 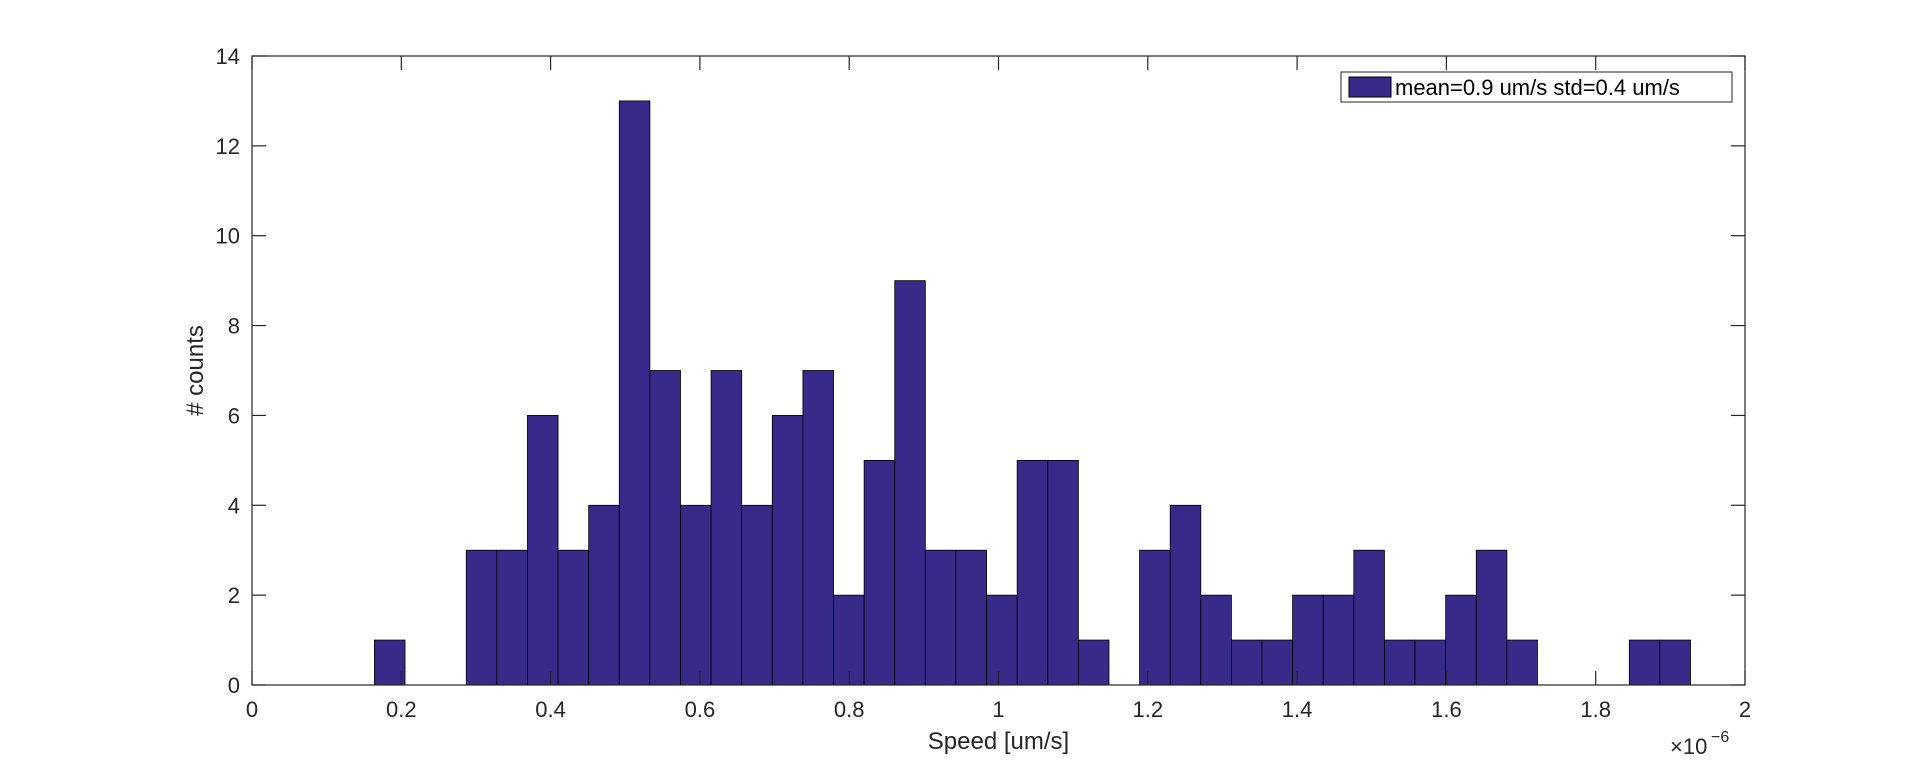 What do you see at coordinates (1688, 746) in the screenshot?
I see `x-exponent-base: ×10` at bounding box center [1688, 746].